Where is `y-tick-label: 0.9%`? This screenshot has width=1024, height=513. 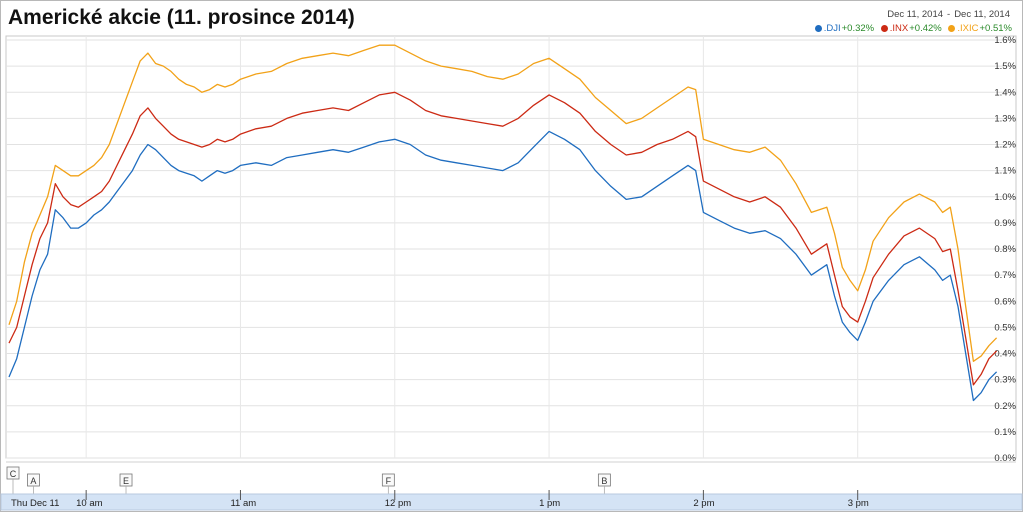 y-tick-label: 0.9% is located at coordinates (1005, 223).